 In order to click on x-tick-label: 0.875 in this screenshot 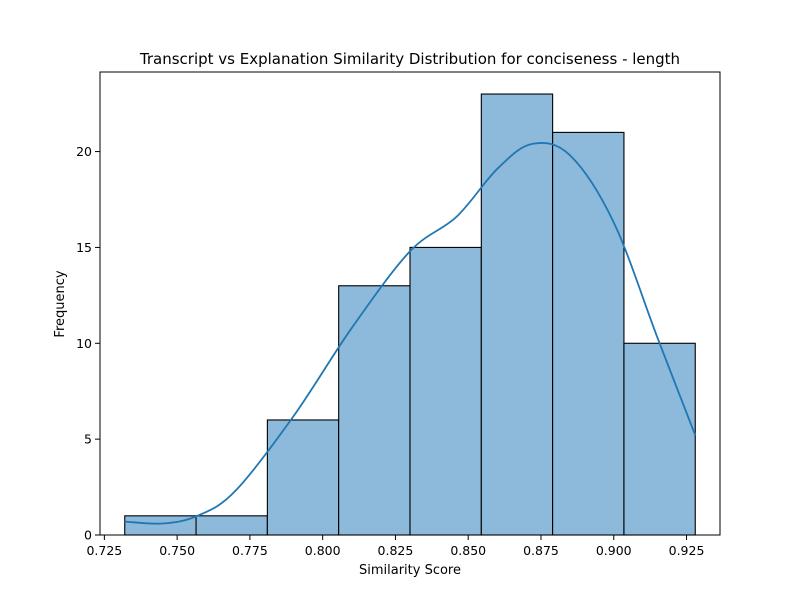, I will do `click(541, 550)`.